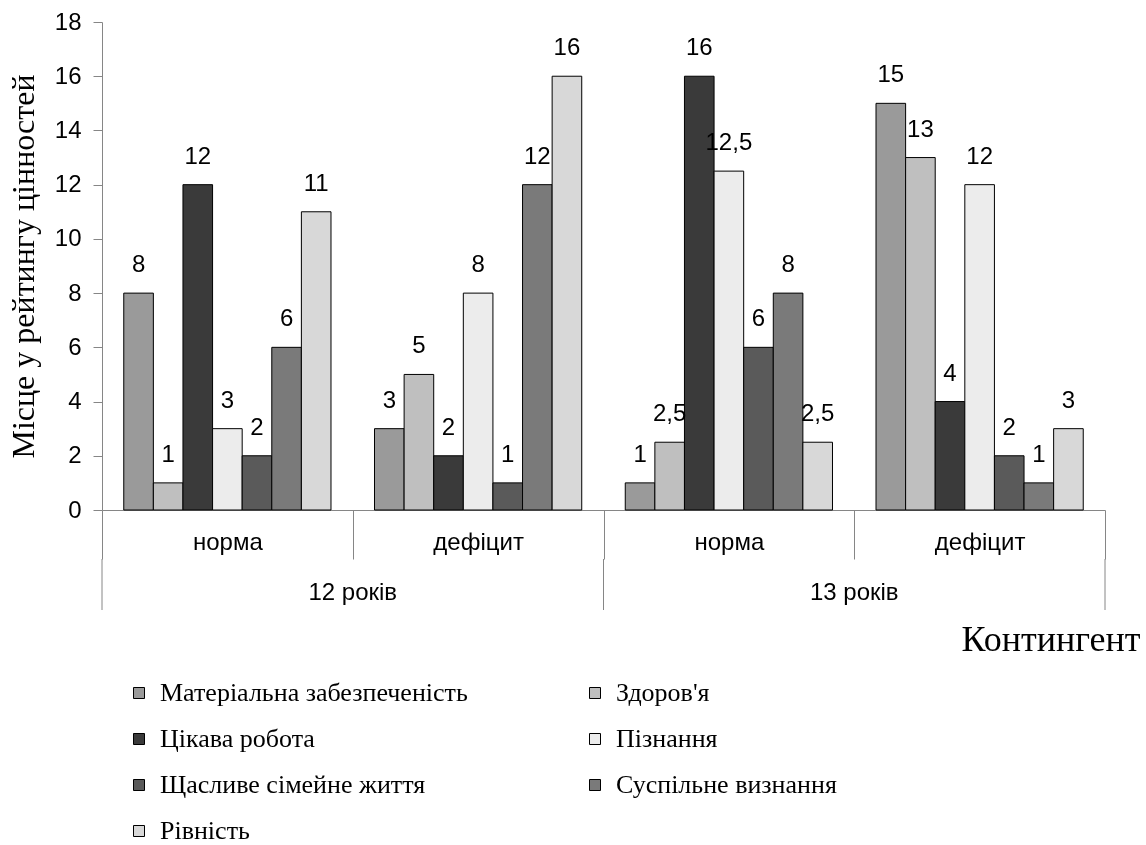 This screenshot has height=845, width=1146. I want to click on legend-label: Здоров'я, so click(663, 692).